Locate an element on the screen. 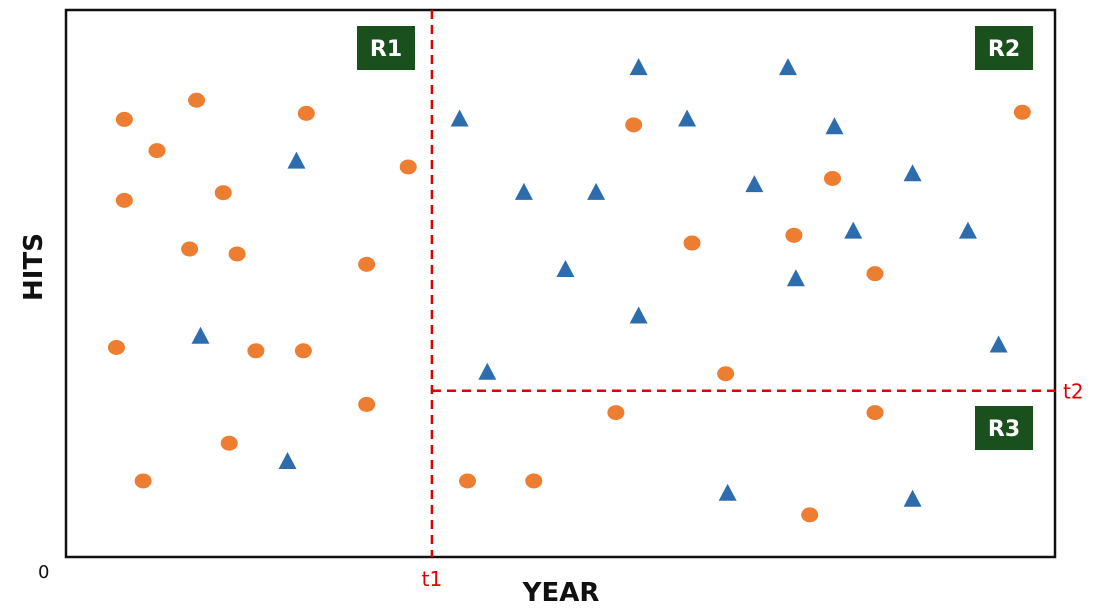  region-box-R3: R3 is located at coordinates (1004, 428).